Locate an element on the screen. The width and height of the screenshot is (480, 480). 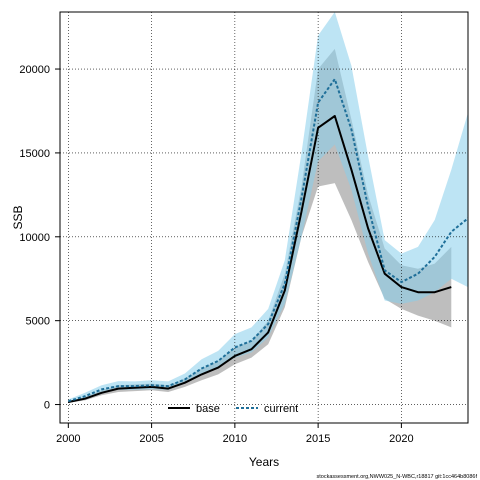
x-axis: 2000 2005 2010 2015 2020 is located at coordinates (235, 434).